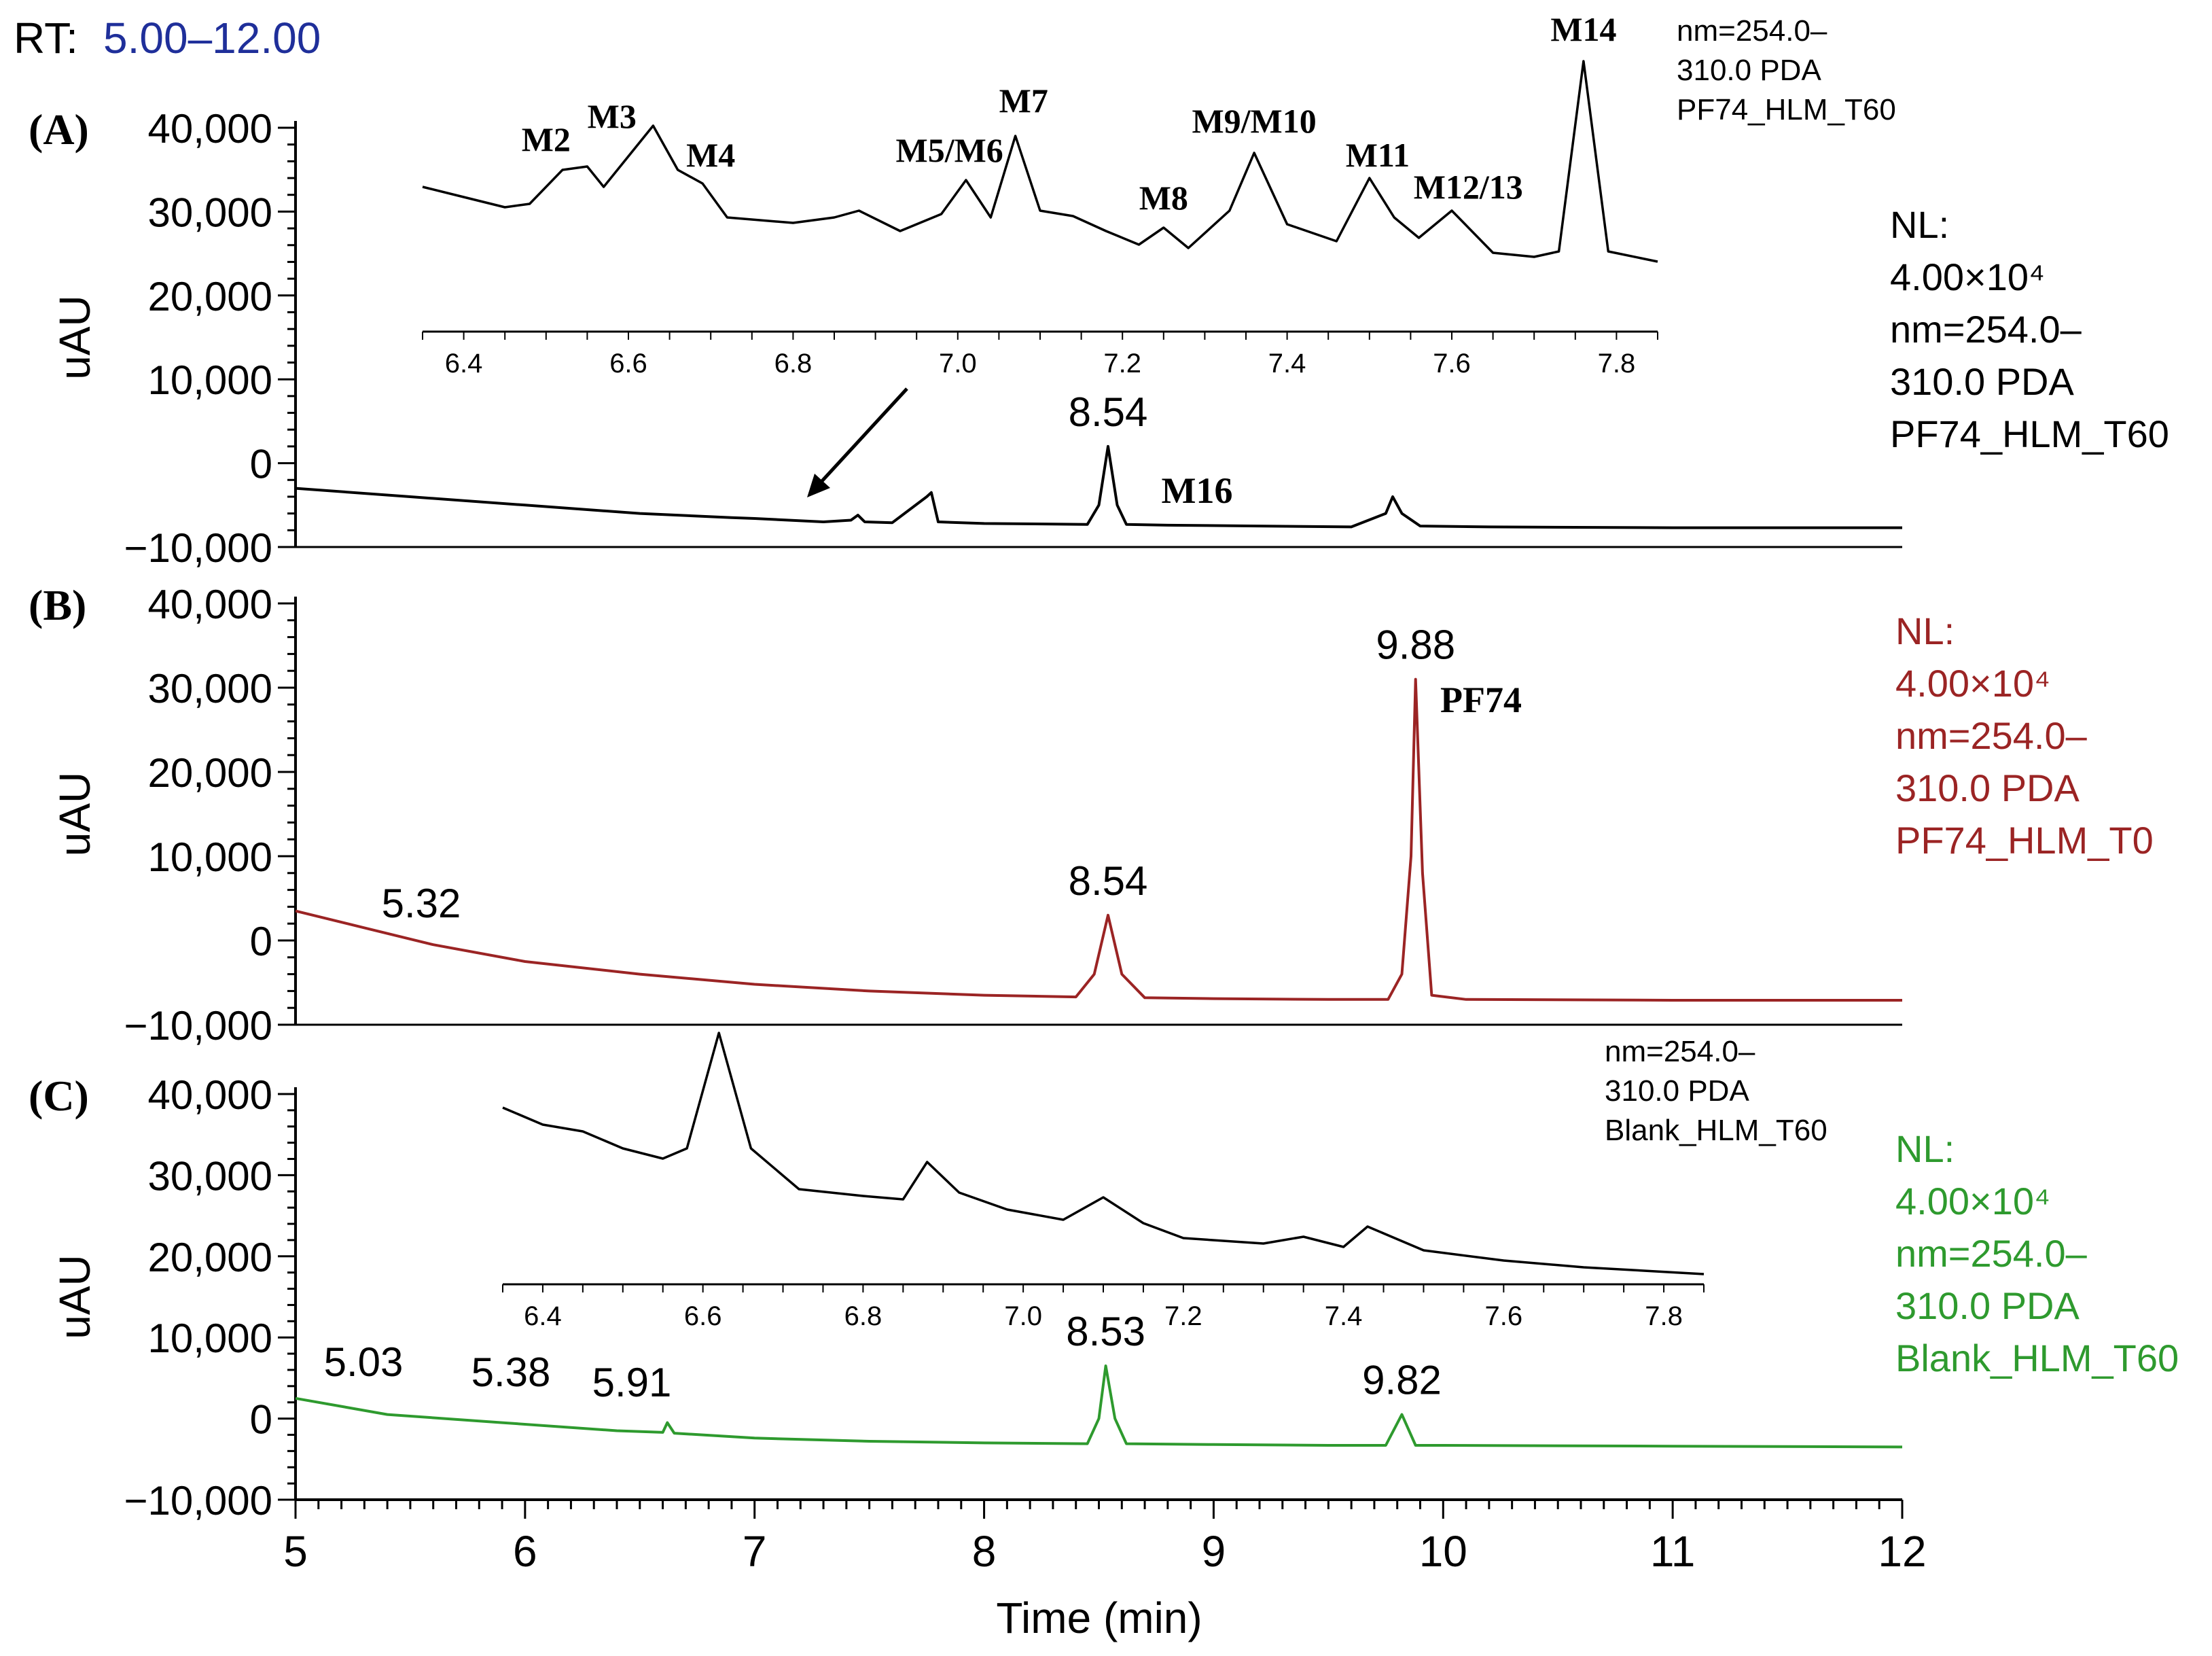  Describe the element at coordinates (1099, 1618) in the screenshot. I see `x-axis-label: Time (min)` at that location.